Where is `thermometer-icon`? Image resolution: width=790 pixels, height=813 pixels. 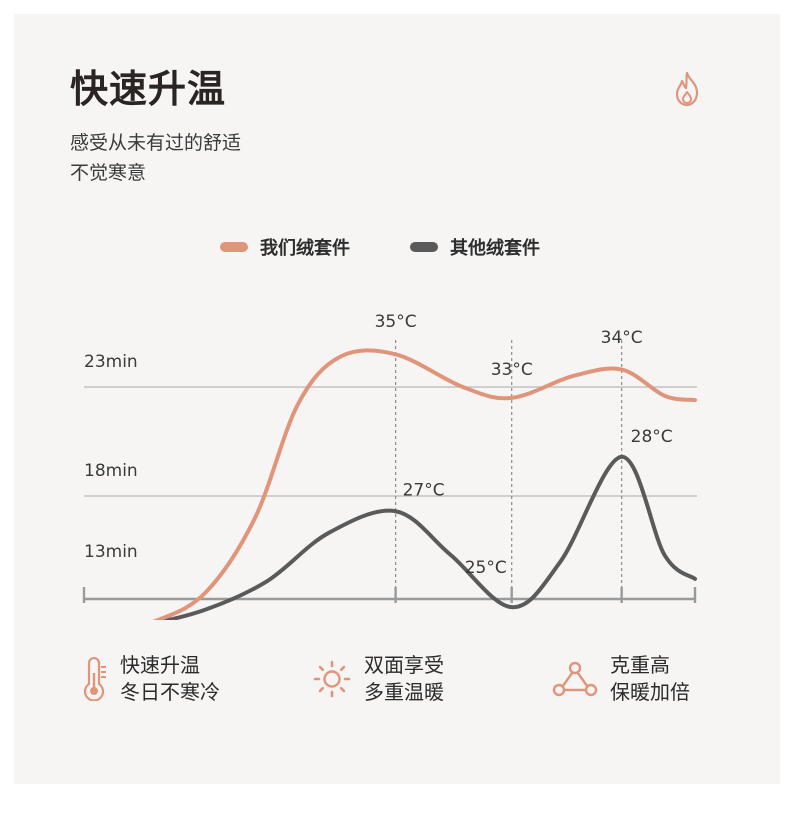 thermometer-icon is located at coordinates (94, 679).